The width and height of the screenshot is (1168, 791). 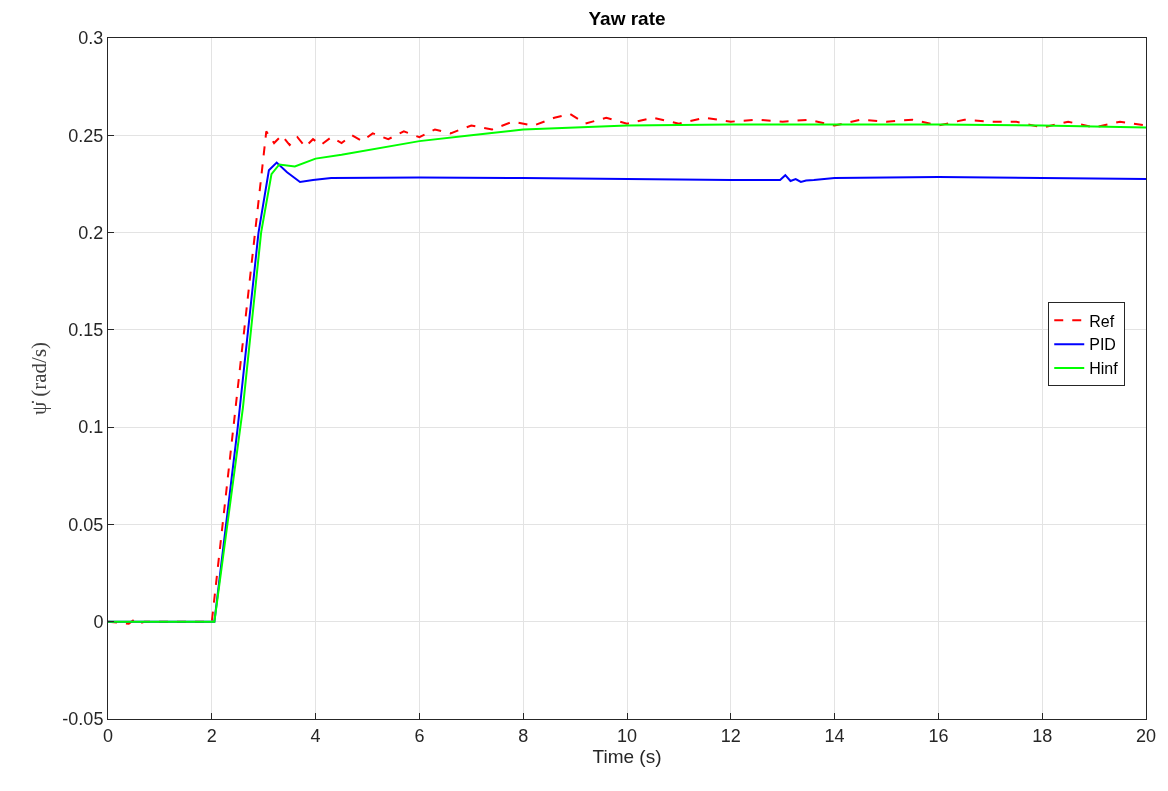 I want to click on y-tick-label: 0.2, so click(x=91, y=232).